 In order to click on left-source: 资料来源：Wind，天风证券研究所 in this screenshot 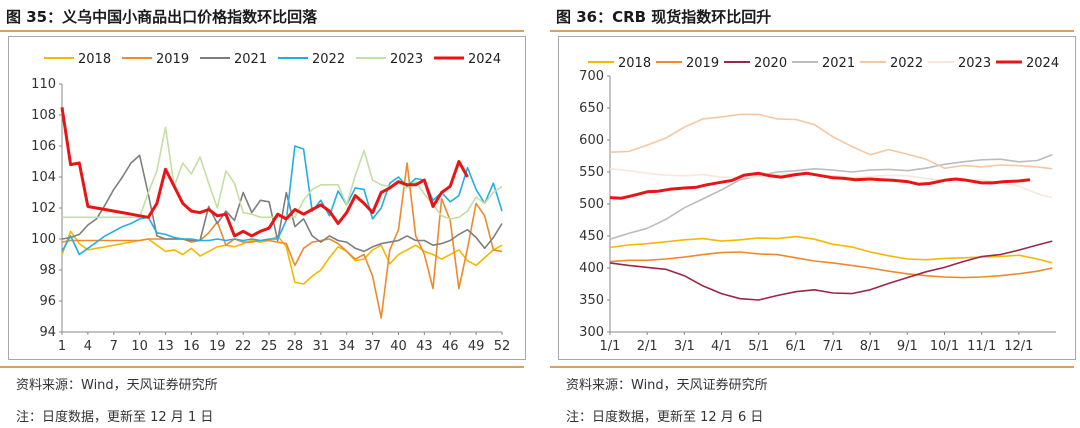, I will do `click(117, 385)`.